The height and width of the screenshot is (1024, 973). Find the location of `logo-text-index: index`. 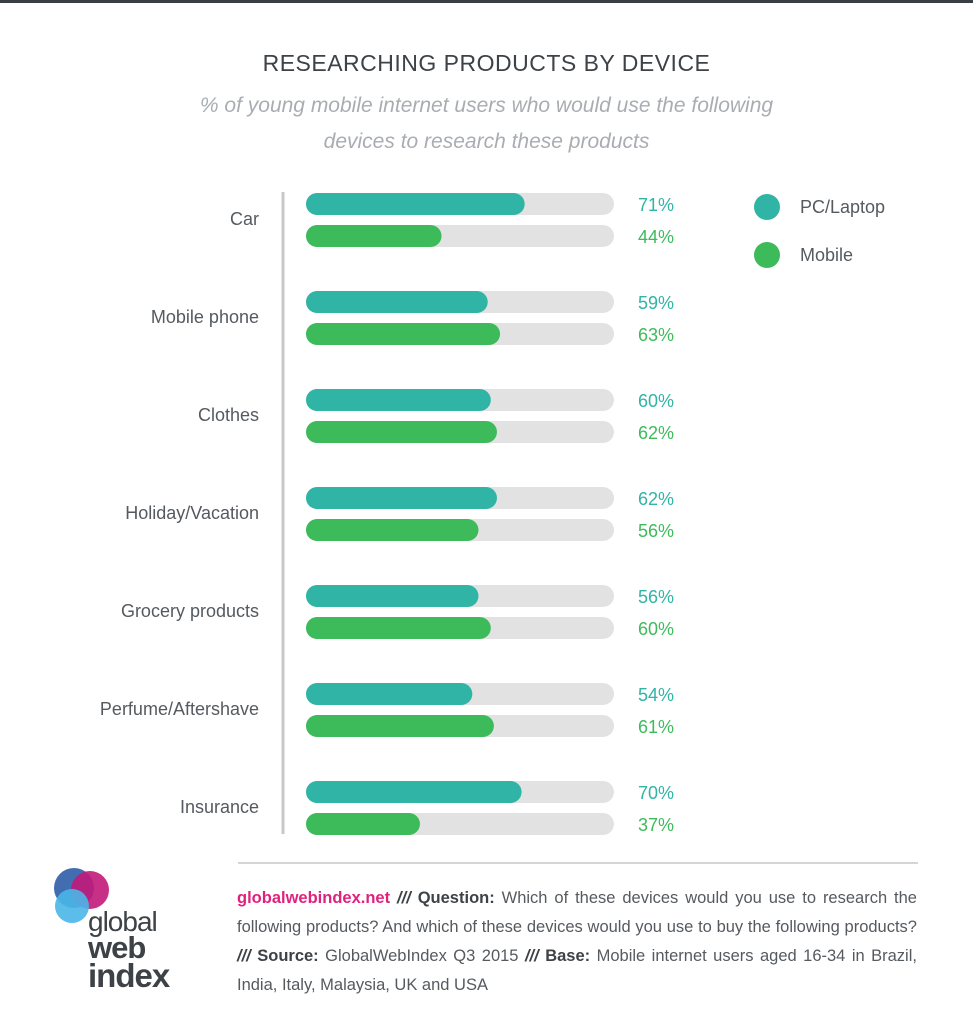

logo-text-index: index is located at coordinates (129, 975).